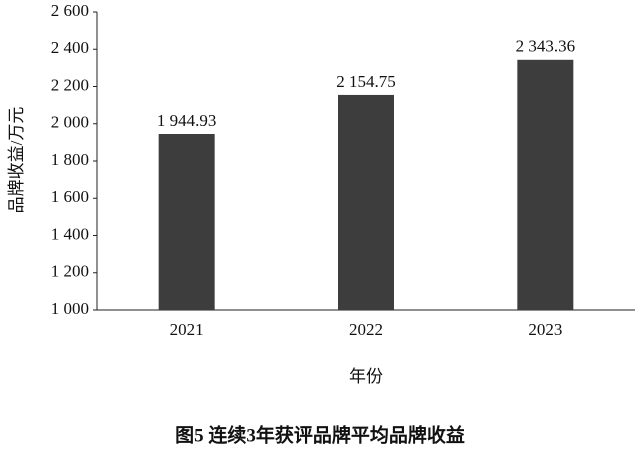 The height and width of the screenshot is (459, 640). Describe the element at coordinates (70, 233) in the screenshot. I see `y-tick-label: 1 400` at that location.